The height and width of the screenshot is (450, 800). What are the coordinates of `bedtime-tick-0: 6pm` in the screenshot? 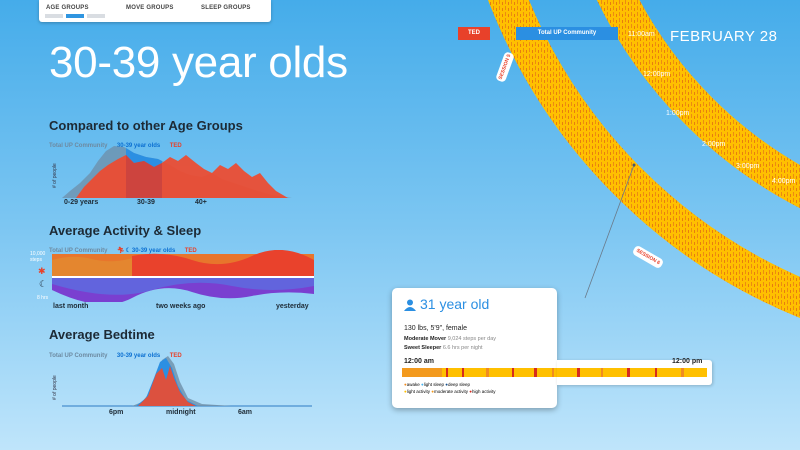 It's located at (116, 412).